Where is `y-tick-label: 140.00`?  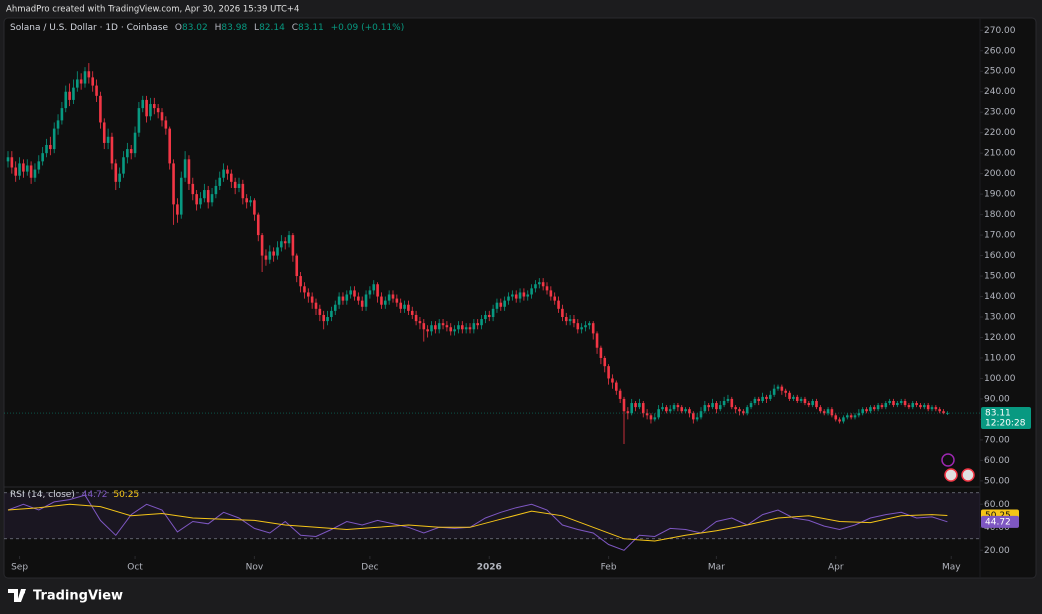
y-tick-label: 140.00 is located at coordinates (1000, 297).